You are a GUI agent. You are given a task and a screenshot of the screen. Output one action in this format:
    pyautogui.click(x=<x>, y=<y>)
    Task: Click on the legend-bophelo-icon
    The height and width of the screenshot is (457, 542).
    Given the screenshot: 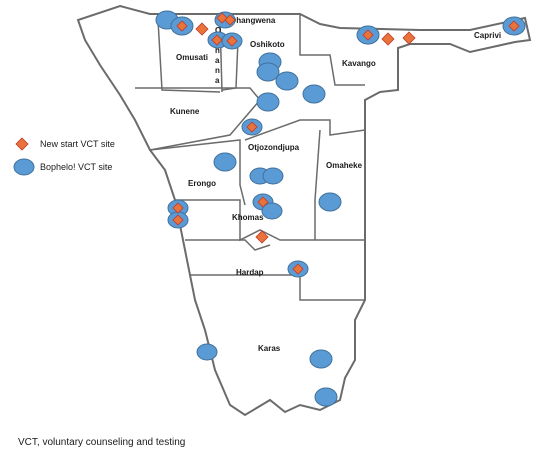 What is the action you would take?
    pyautogui.click(x=24, y=167)
    